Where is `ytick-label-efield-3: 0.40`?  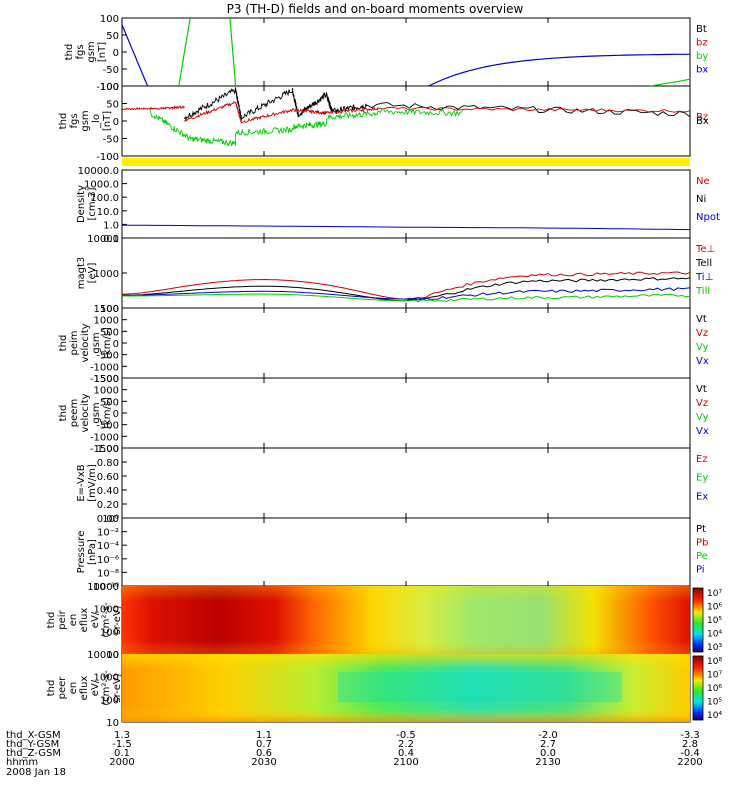
ytick-label-efield-3: 0.40 is located at coordinates (108, 491).